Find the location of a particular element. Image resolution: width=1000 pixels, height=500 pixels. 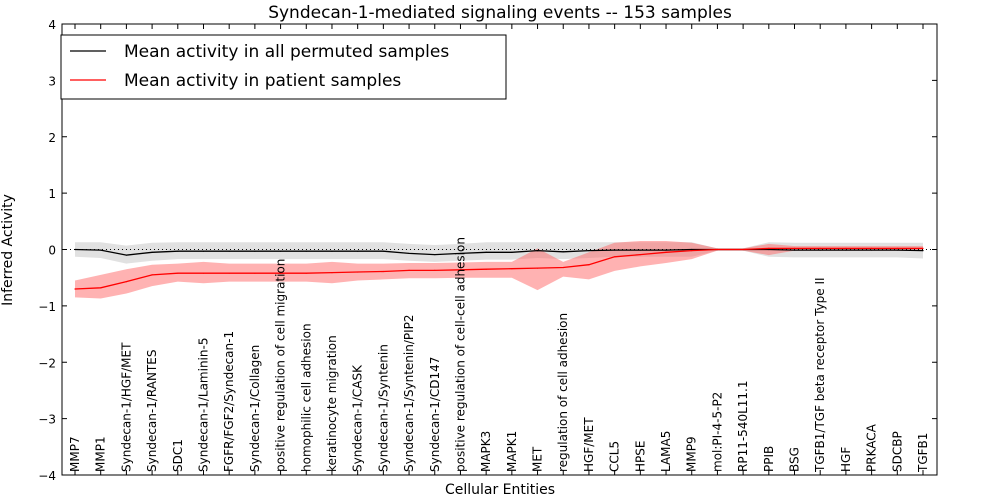

x-tick-label-33: TGFB1 is located at coordinates (923, 453).